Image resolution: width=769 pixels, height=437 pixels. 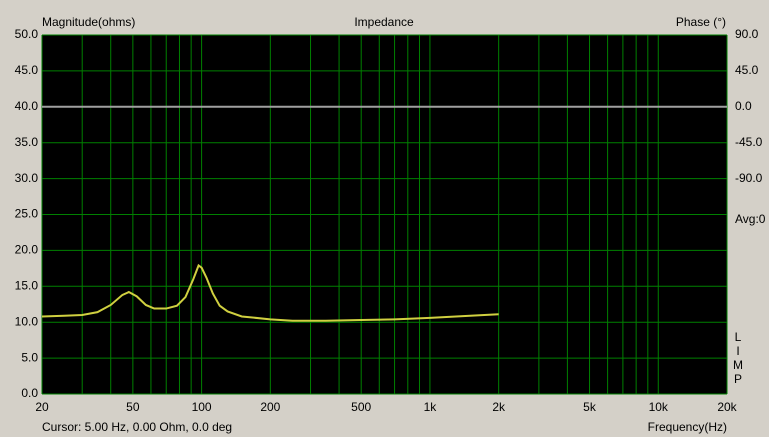 I want to click on y-tick-label: 45.0, so click(x=27, y=70).